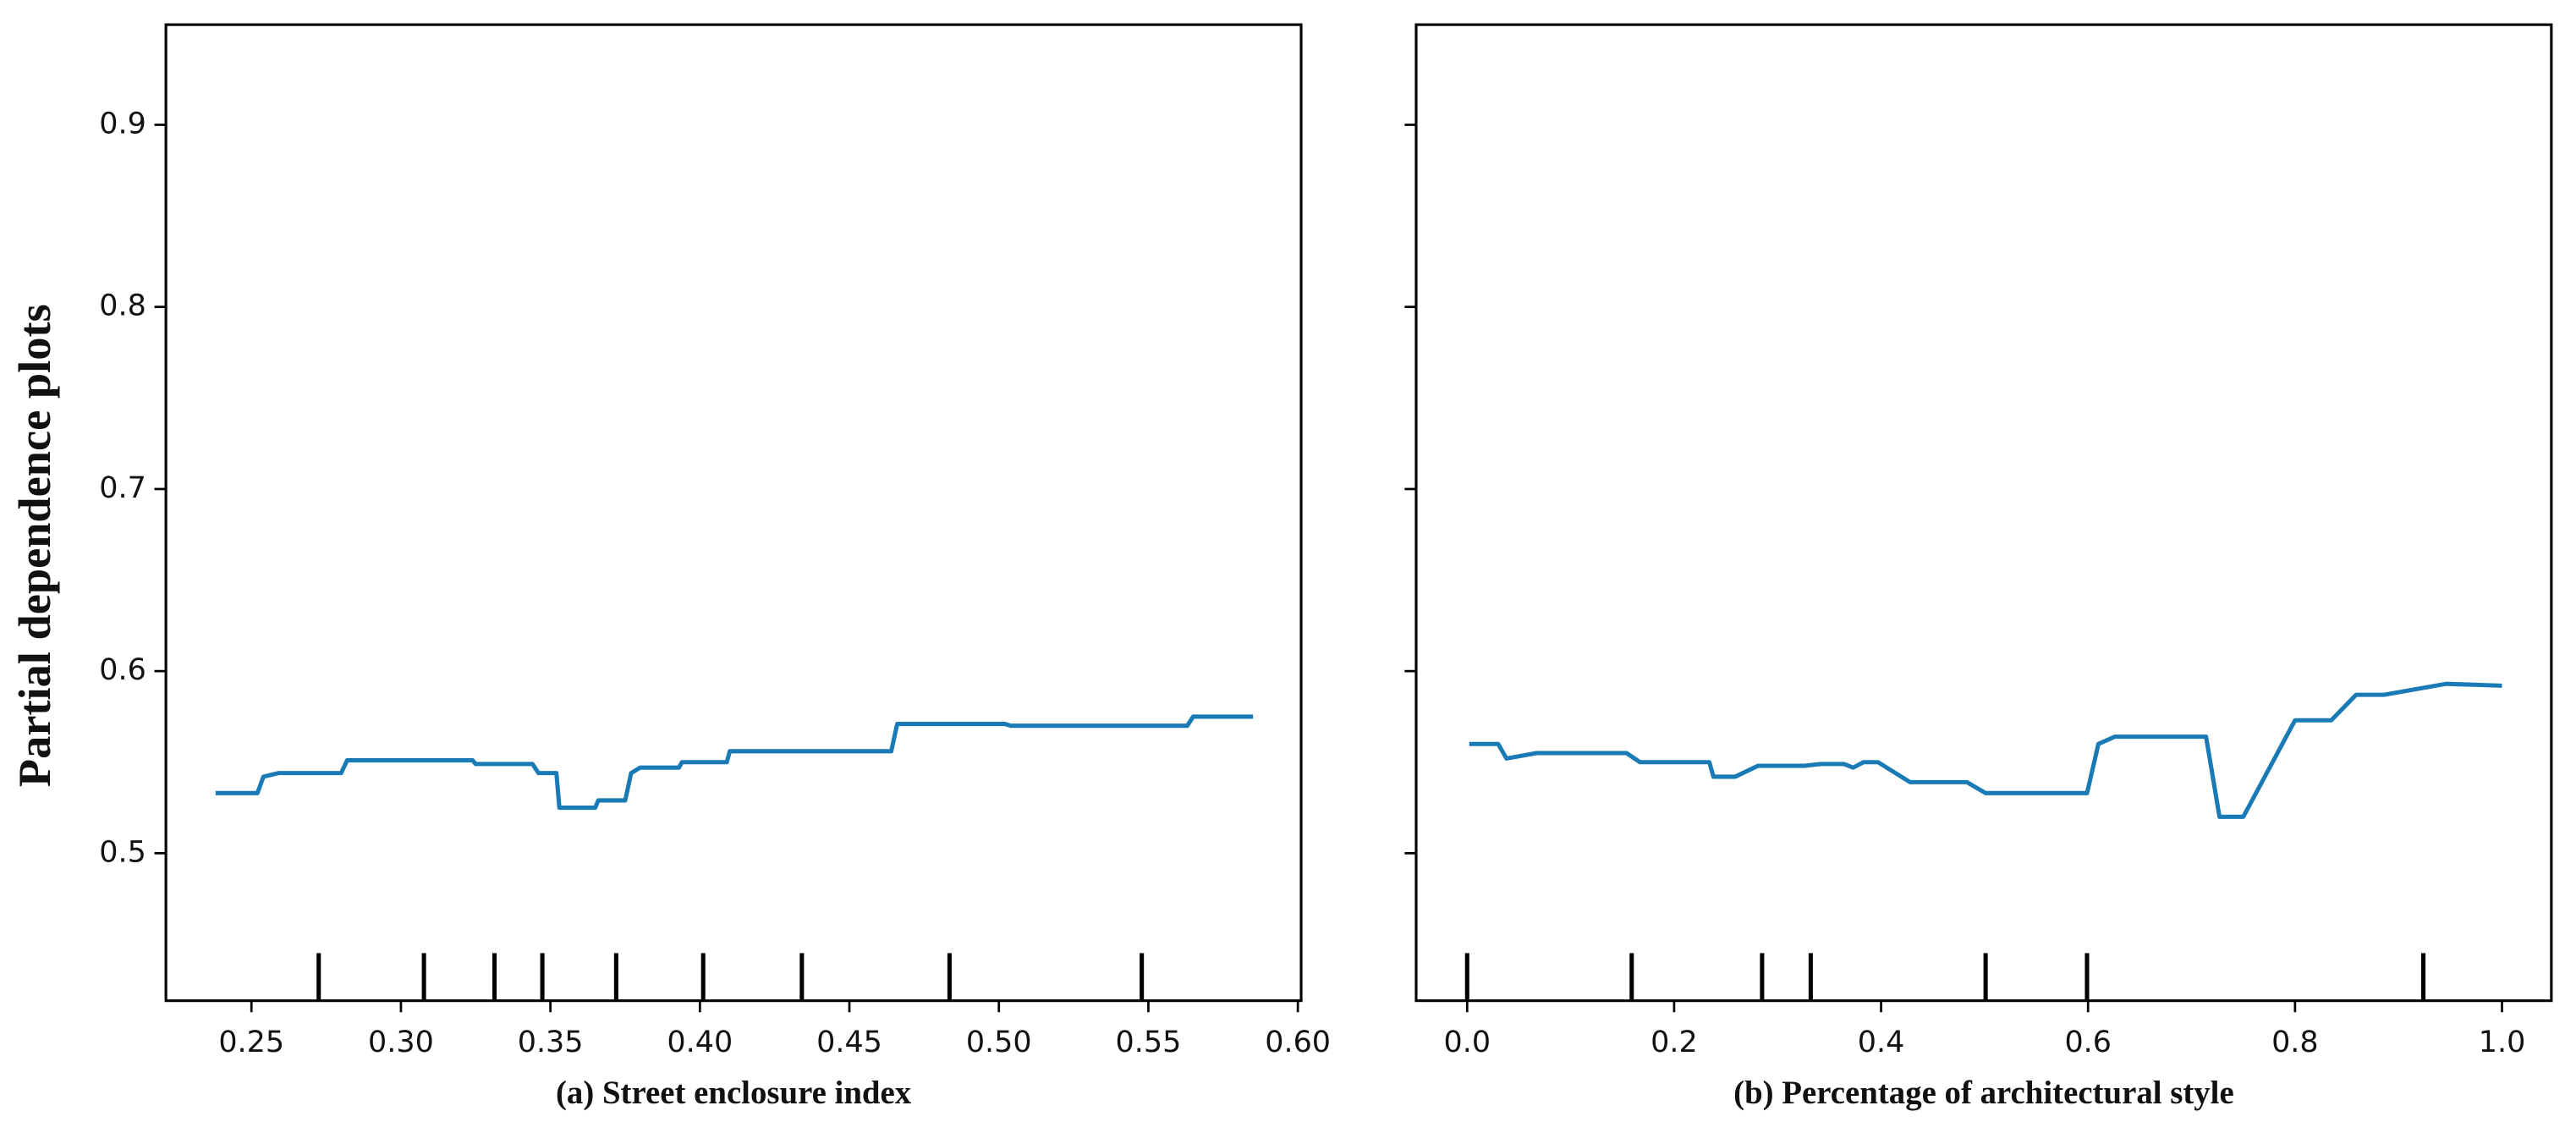  I want to click on x-tick-label: 0.50, so click(999, 1042).